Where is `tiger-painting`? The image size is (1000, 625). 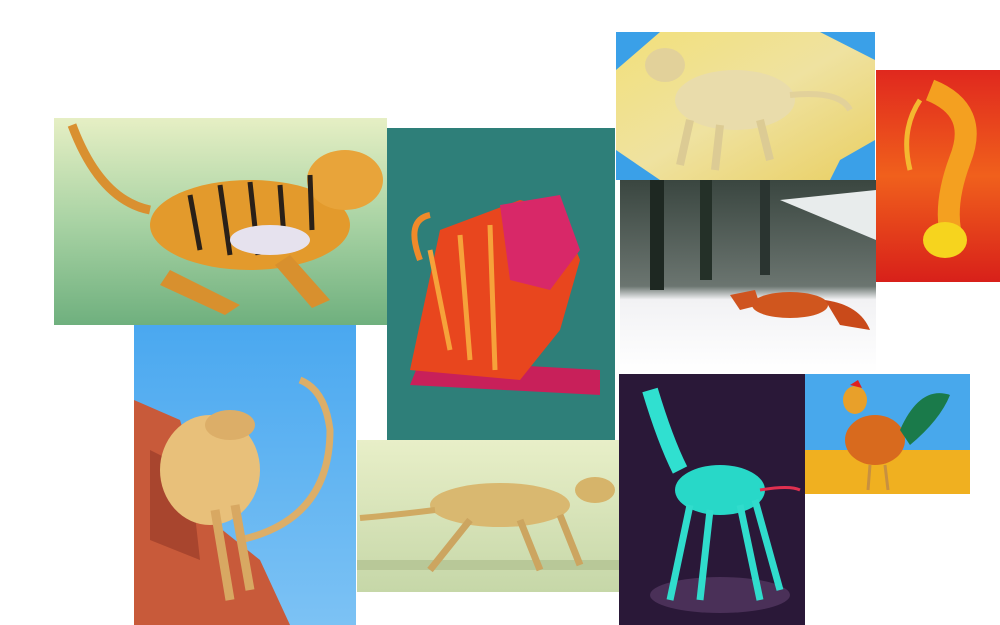
tiger-painting is located at coordinates (220, 221).